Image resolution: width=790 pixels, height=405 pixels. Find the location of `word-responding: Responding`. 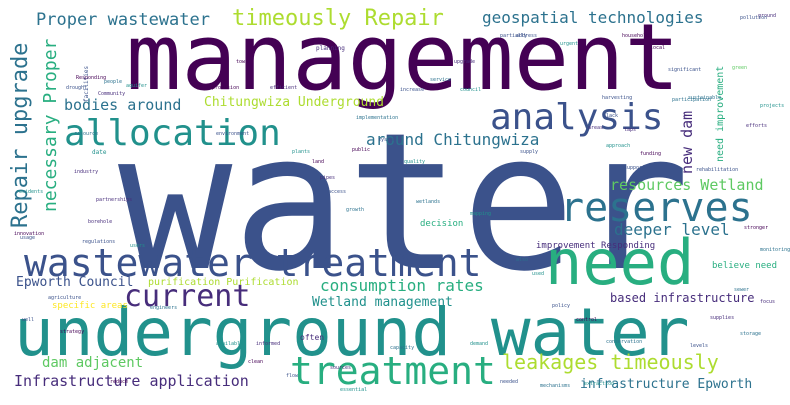

word-responding: Responding is located at coordinates (91, 78).